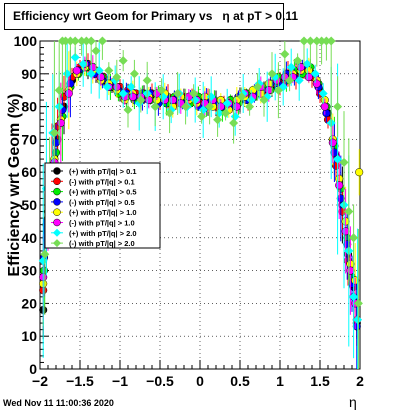 This screenshot has width=400, height=412. I want to click on x-tick-label: 2, so click(360, 381).